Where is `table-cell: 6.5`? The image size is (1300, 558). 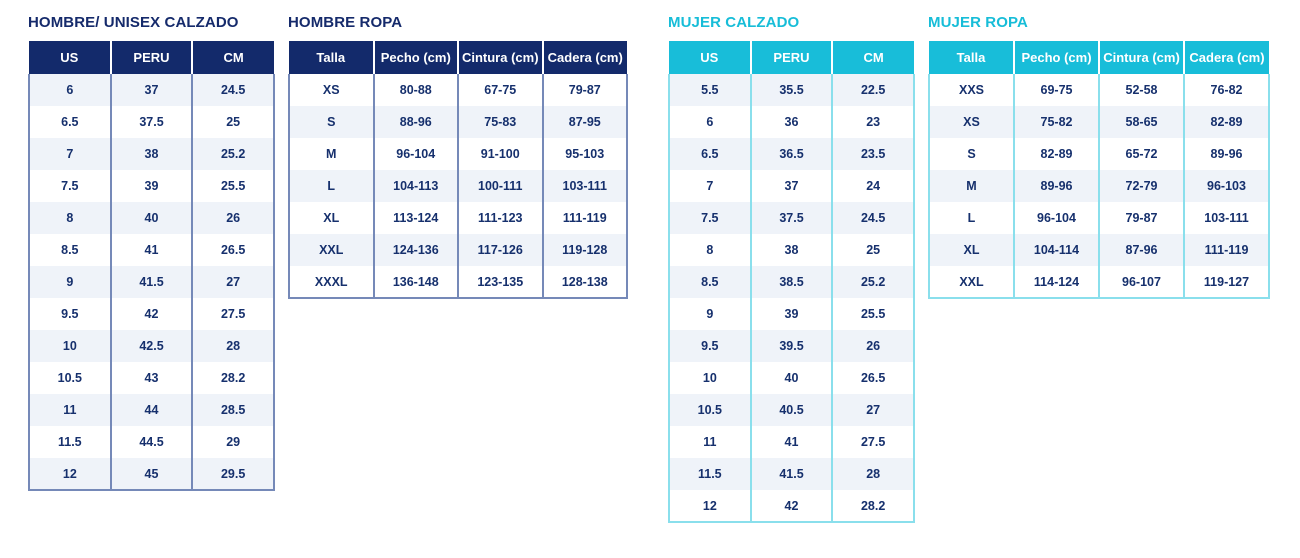
table-cell: 6.5 is located at coordinates (70, 122).